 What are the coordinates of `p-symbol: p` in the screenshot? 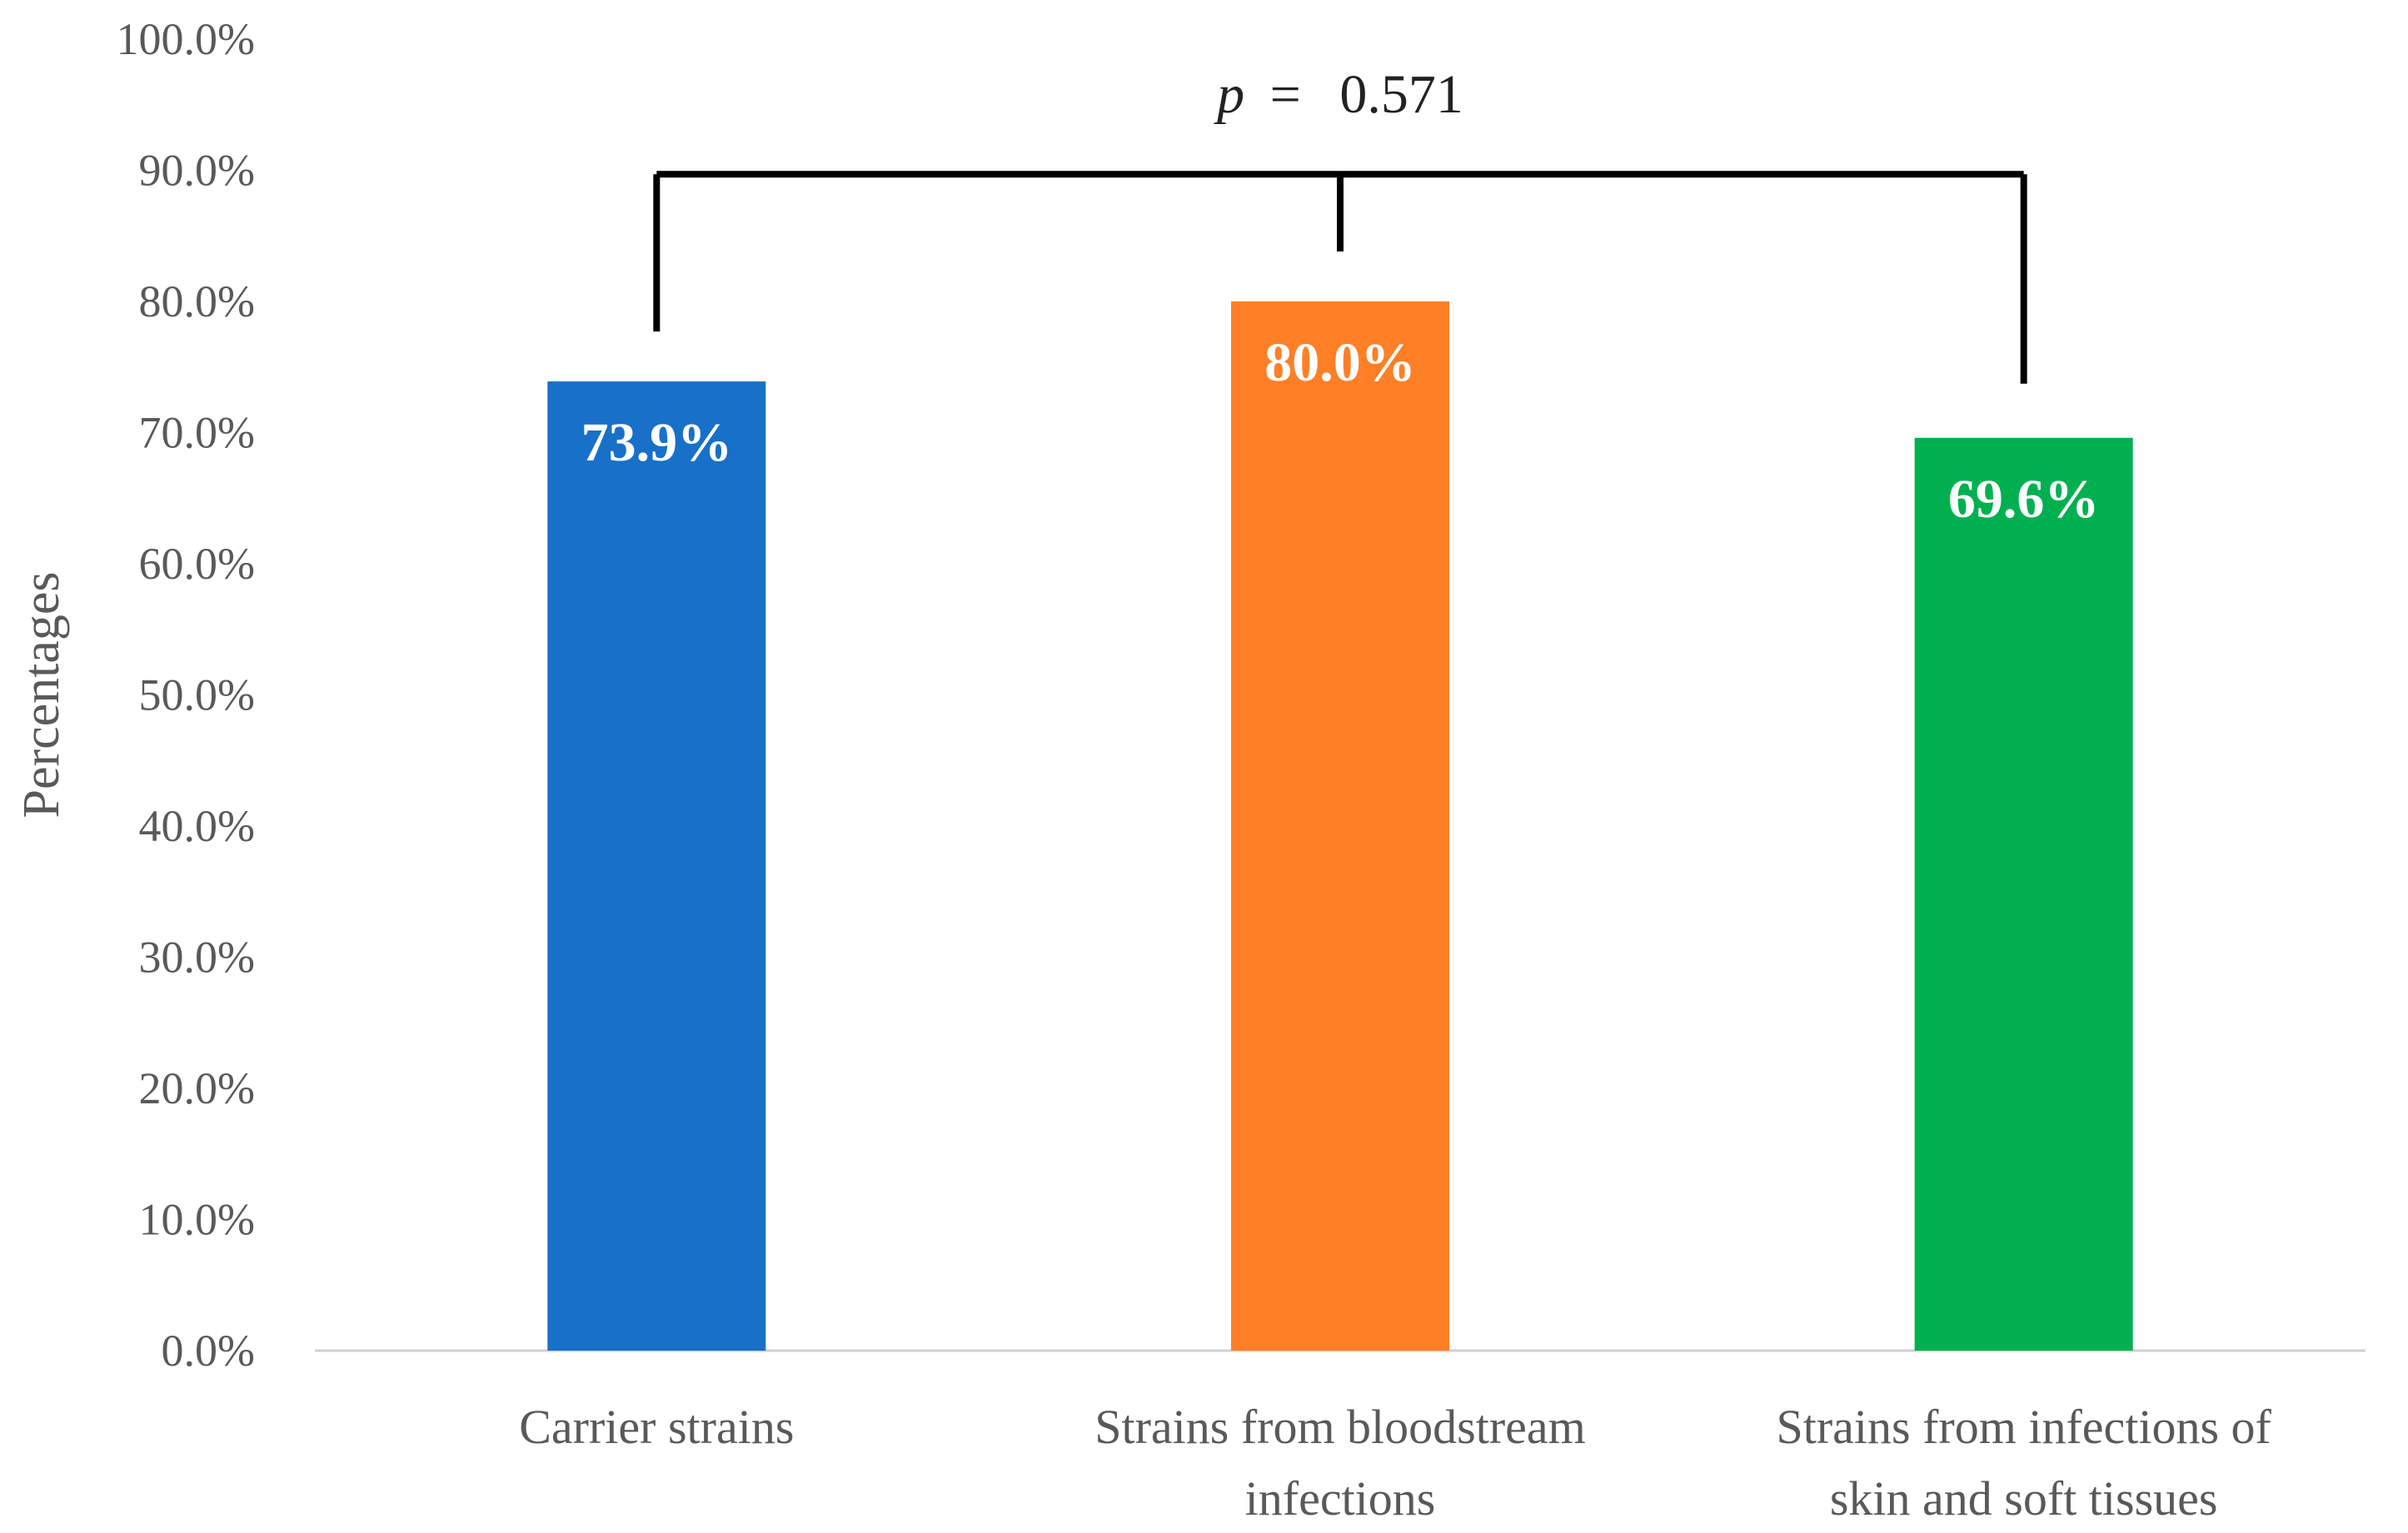 It's located at (1229, 94).